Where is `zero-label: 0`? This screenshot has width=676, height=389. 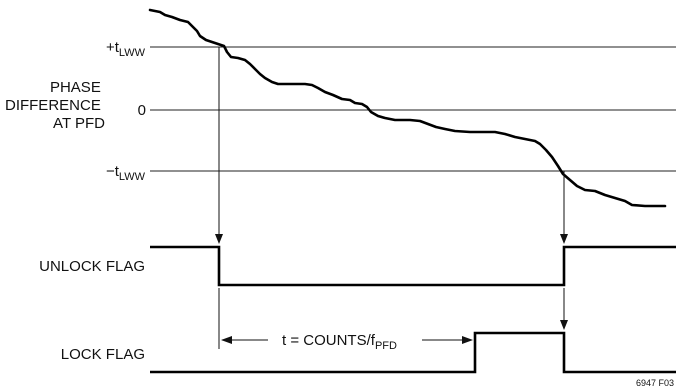 zero-label: 0 is located at coordinates (142, 110).